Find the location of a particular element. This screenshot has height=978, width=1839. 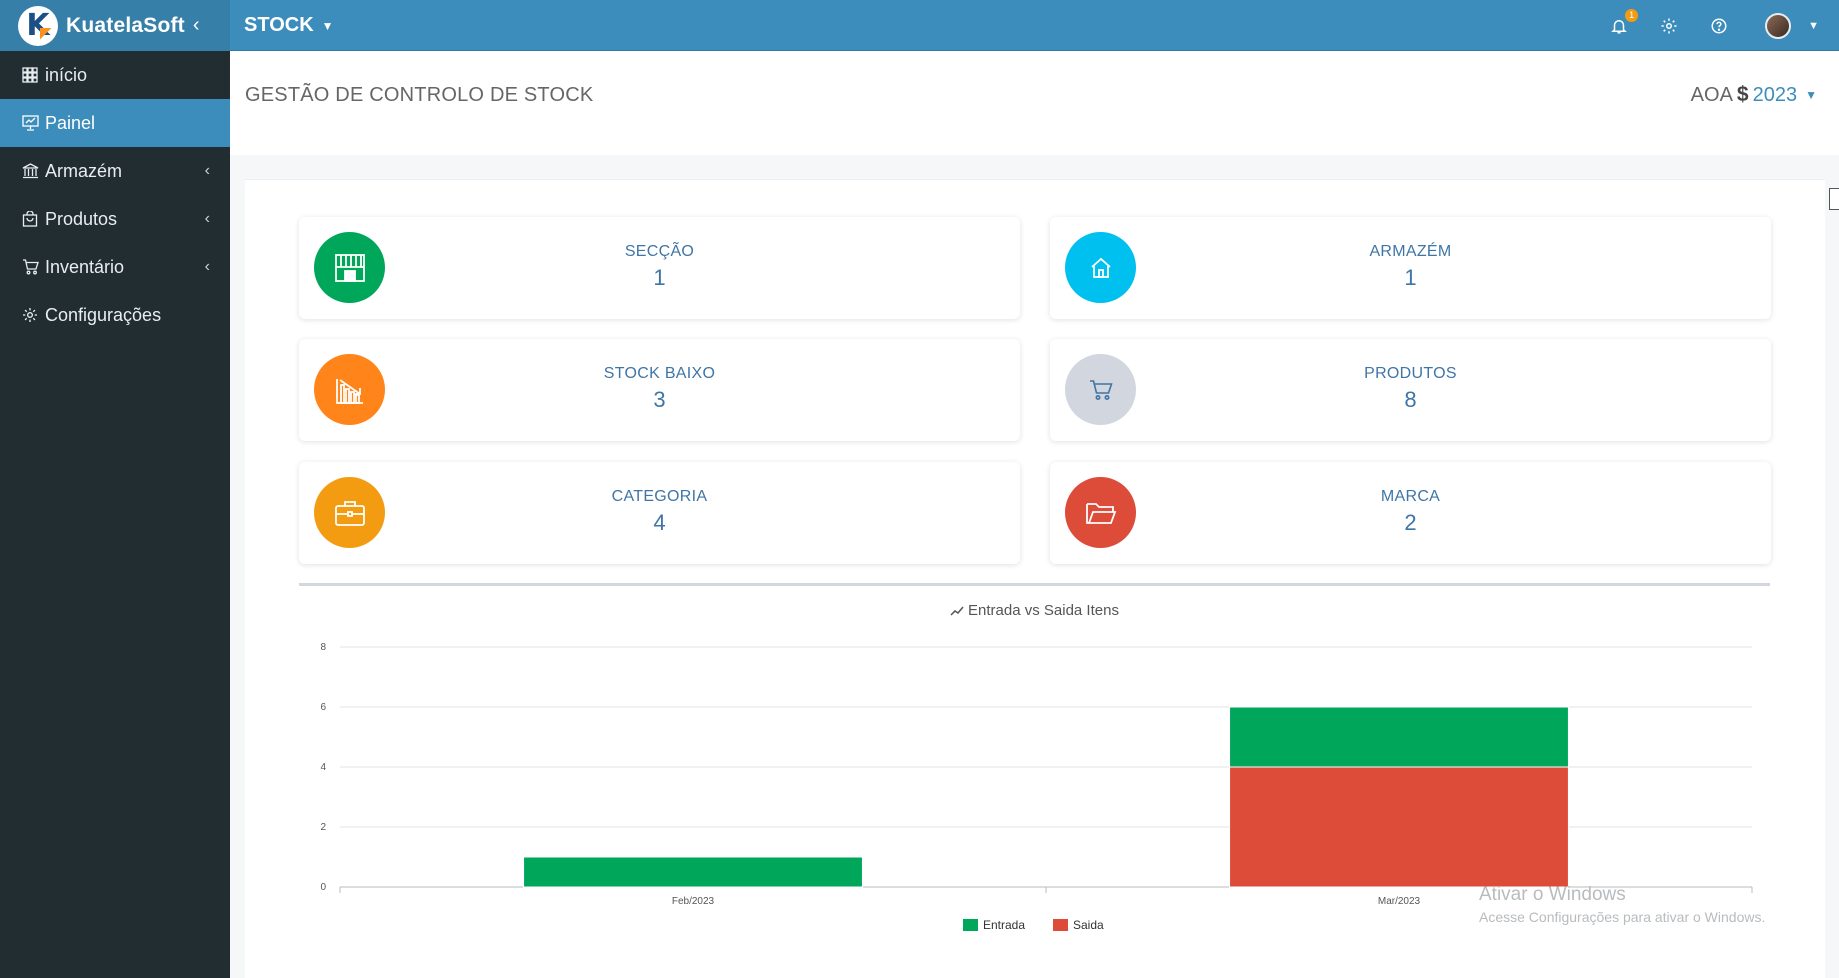

stat-label: PRODUTOS is located at coordinates (1410, 373).